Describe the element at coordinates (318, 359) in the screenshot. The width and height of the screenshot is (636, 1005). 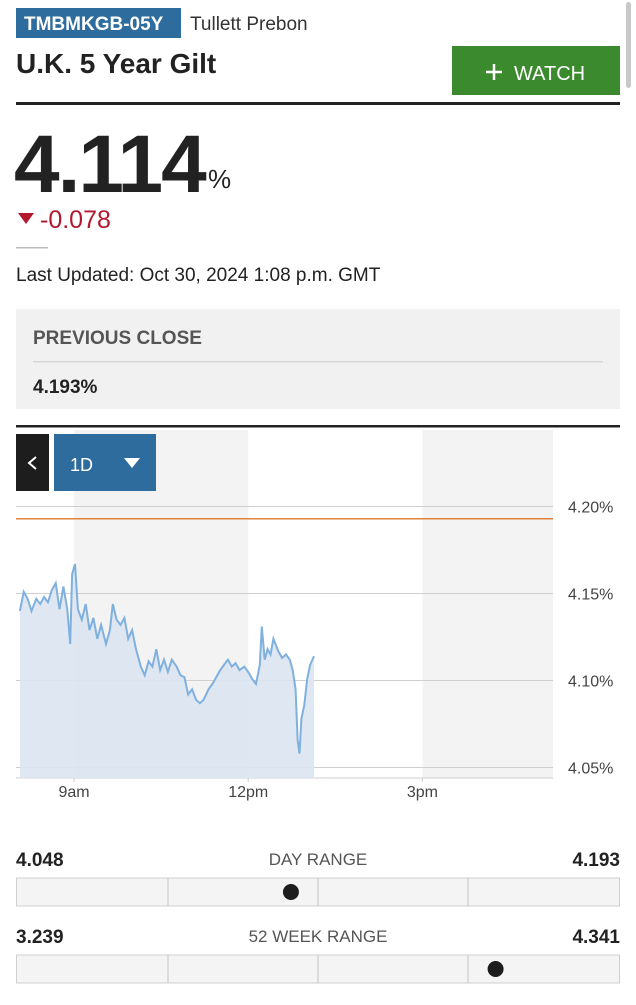
I see `previous-close-box` at that location.